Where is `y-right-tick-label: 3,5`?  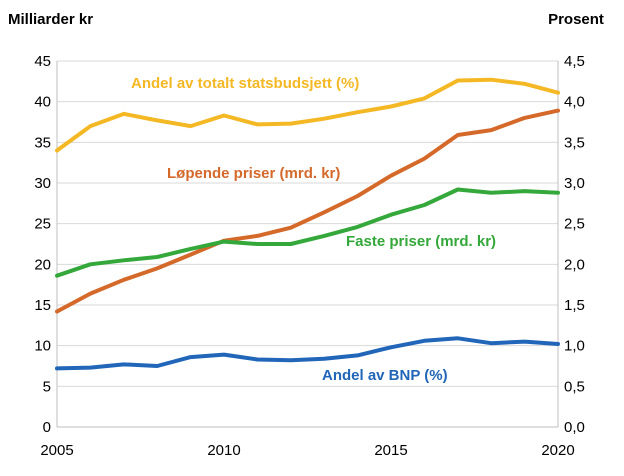 y-right-tick-label: 3,5 is located at coordinates (574, 142).